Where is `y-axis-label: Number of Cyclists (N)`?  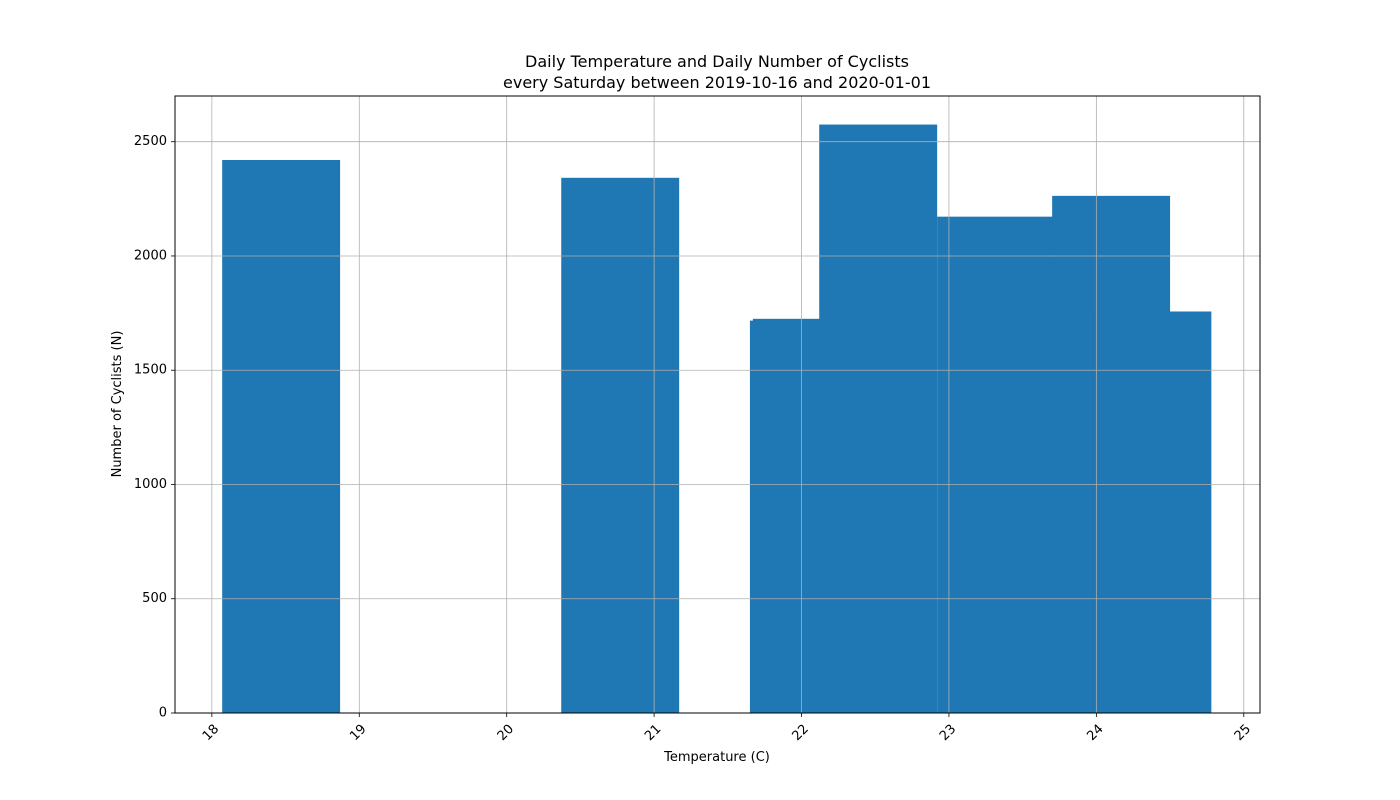
y-axis-label: Number of Cyclists (N) is located at coordinates (117, 404).